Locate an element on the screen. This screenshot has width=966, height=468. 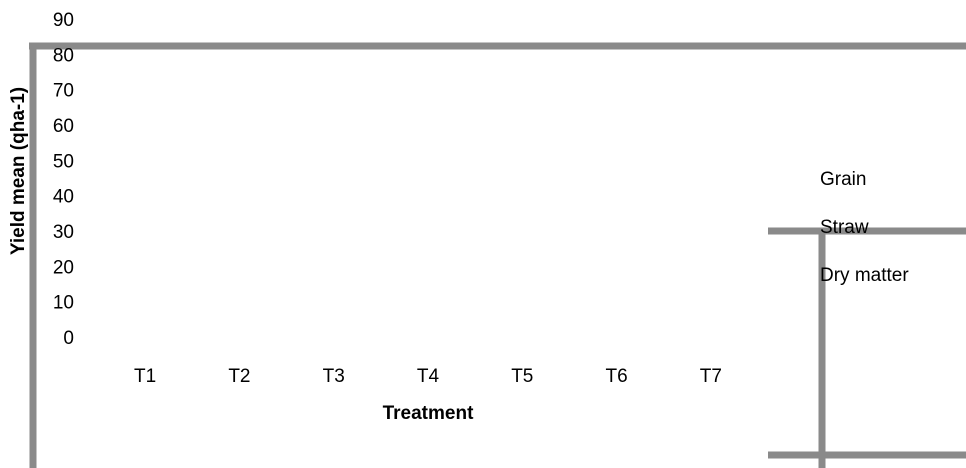
x-axis-title: Treatment is located at coordinates (428, 413).